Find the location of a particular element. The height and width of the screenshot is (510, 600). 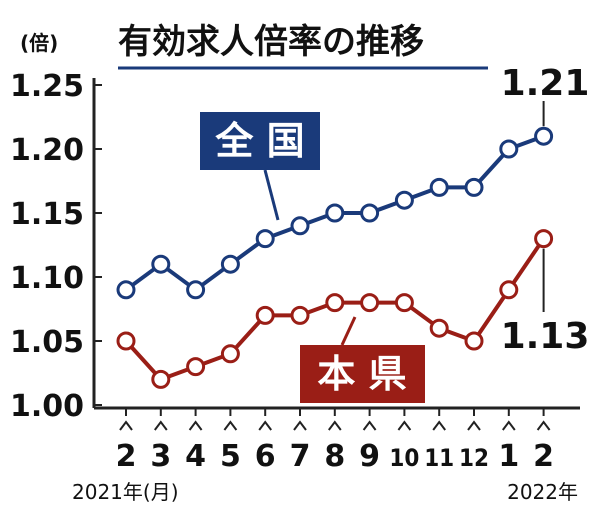

x-tick-label: 1 is located at coordinates (508, 456).